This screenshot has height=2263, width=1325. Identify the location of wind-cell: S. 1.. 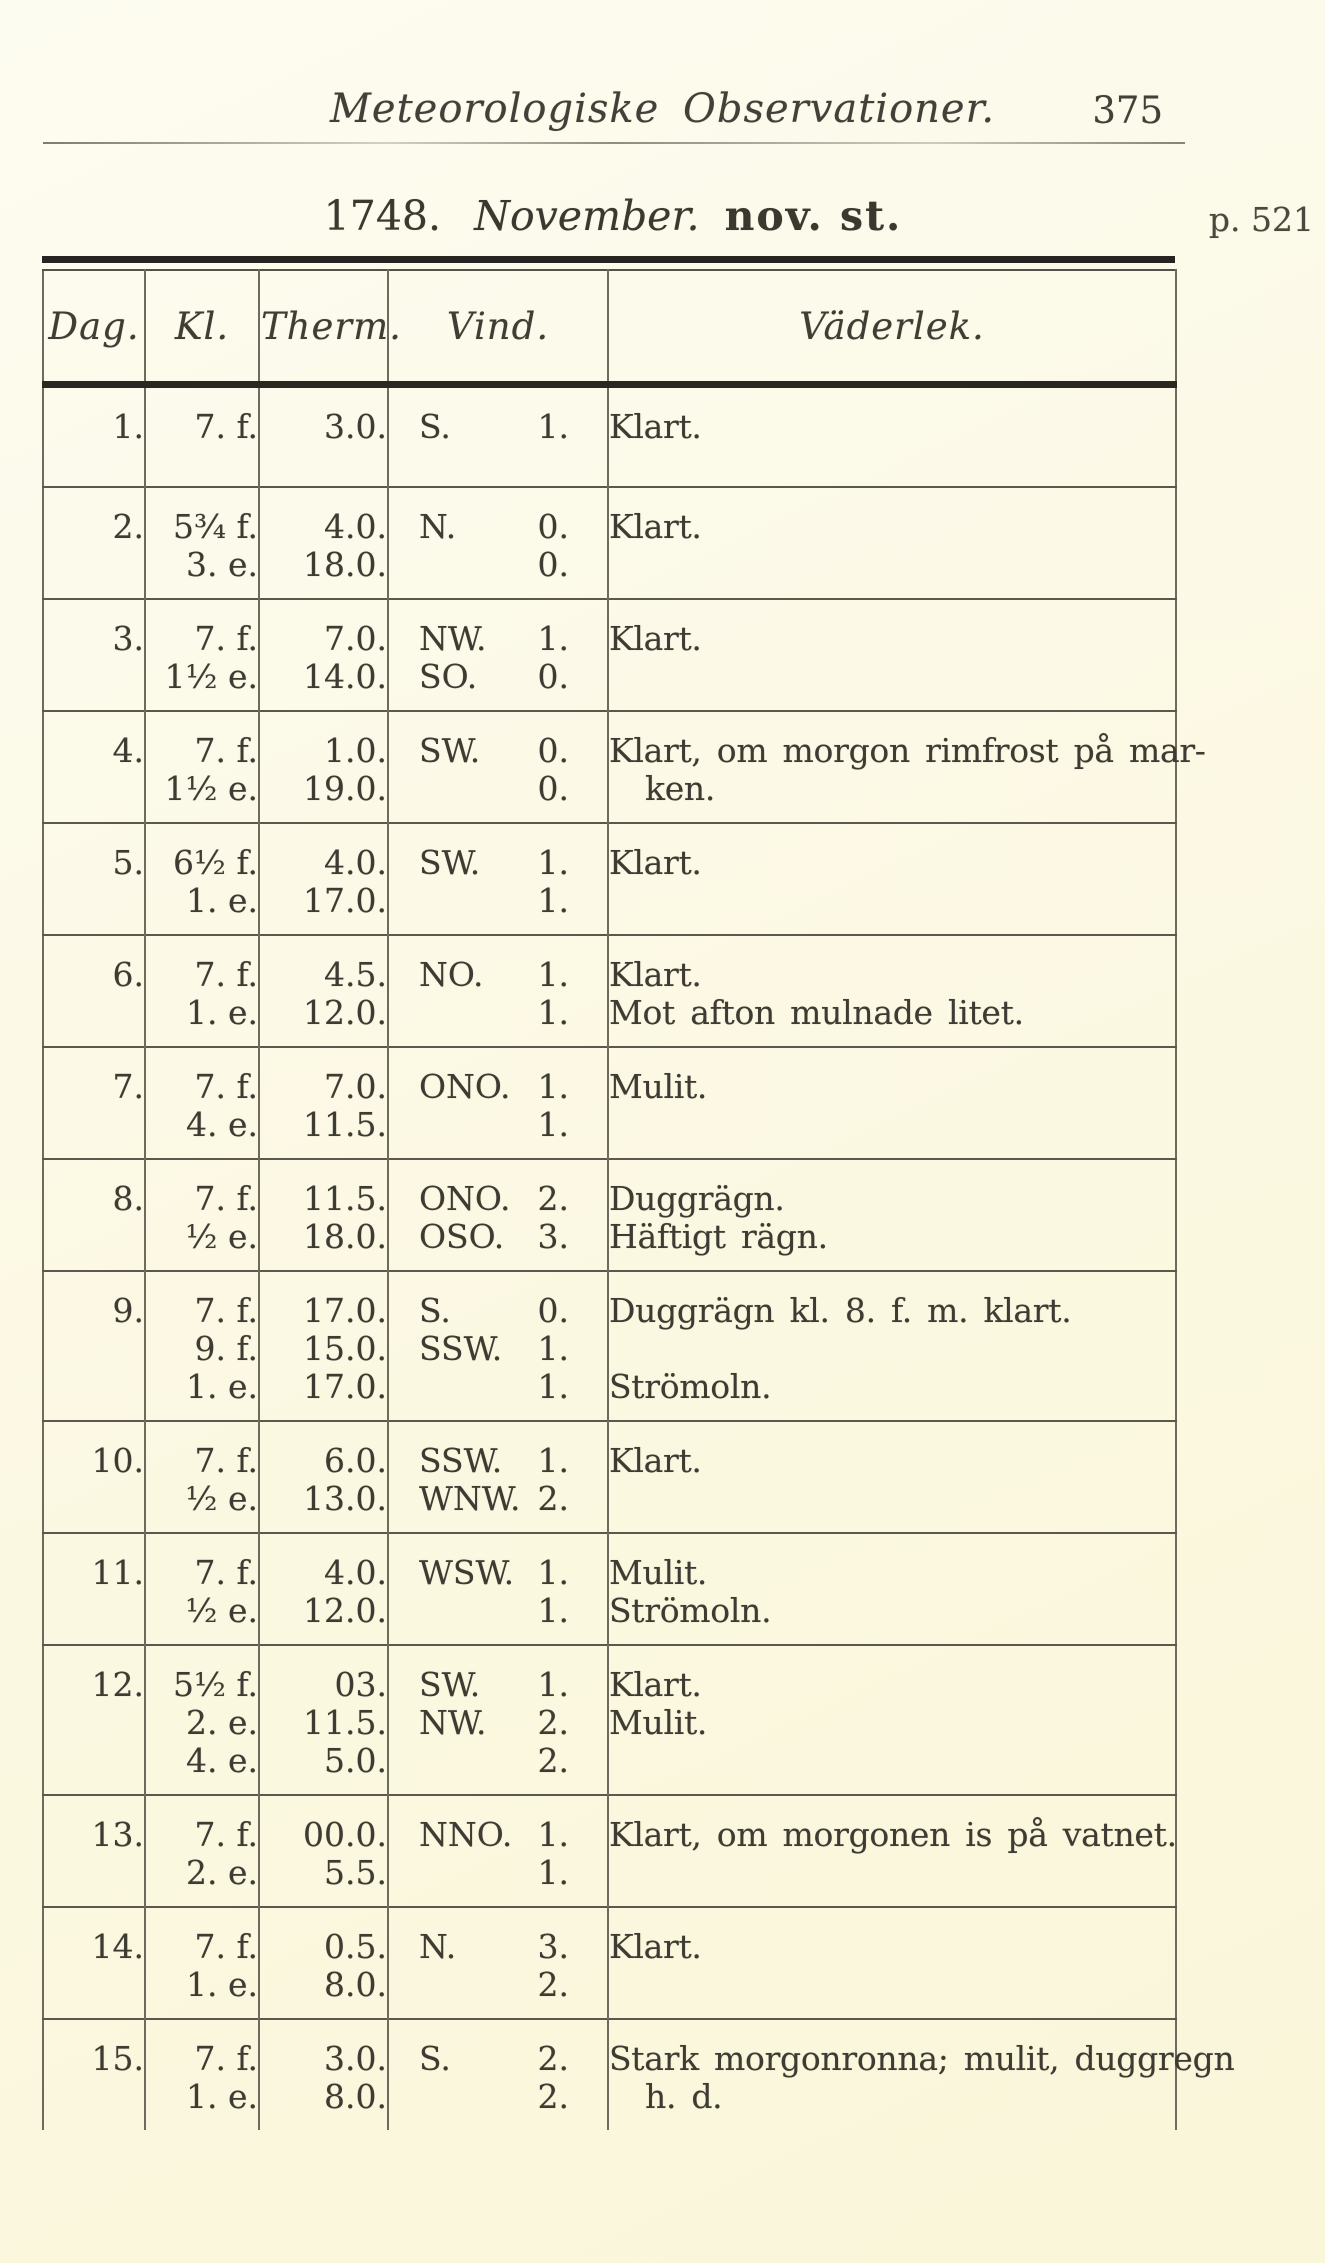
(497, 435).